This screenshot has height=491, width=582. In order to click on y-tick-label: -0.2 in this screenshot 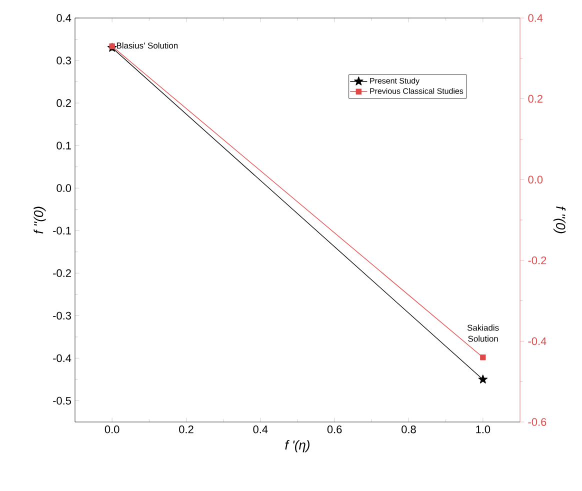, I will do `click(62, 273)`.